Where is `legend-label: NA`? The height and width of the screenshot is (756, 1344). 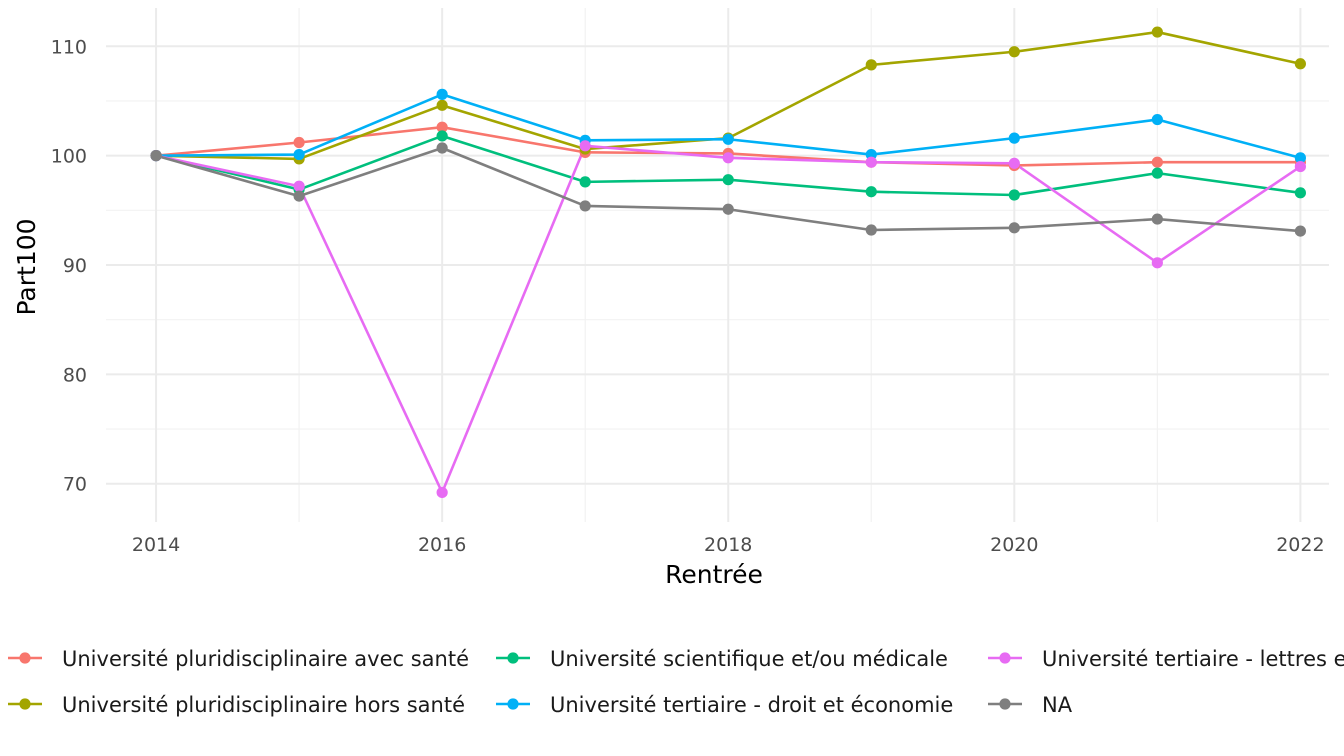 legend-label: NA is located at coordinates (1057, 705).